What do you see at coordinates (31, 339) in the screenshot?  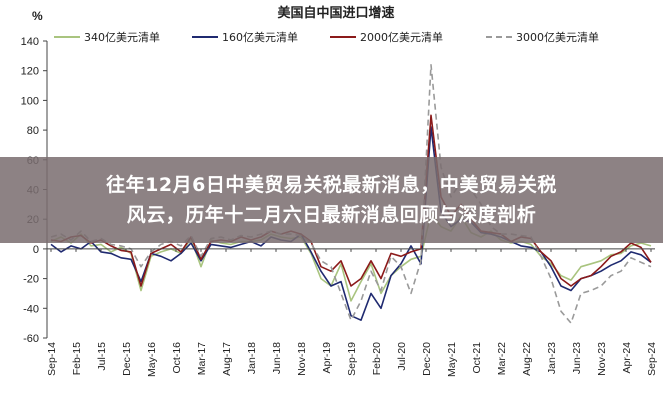 I see `y-tick-label: -60` at bounding box center [31, 339].